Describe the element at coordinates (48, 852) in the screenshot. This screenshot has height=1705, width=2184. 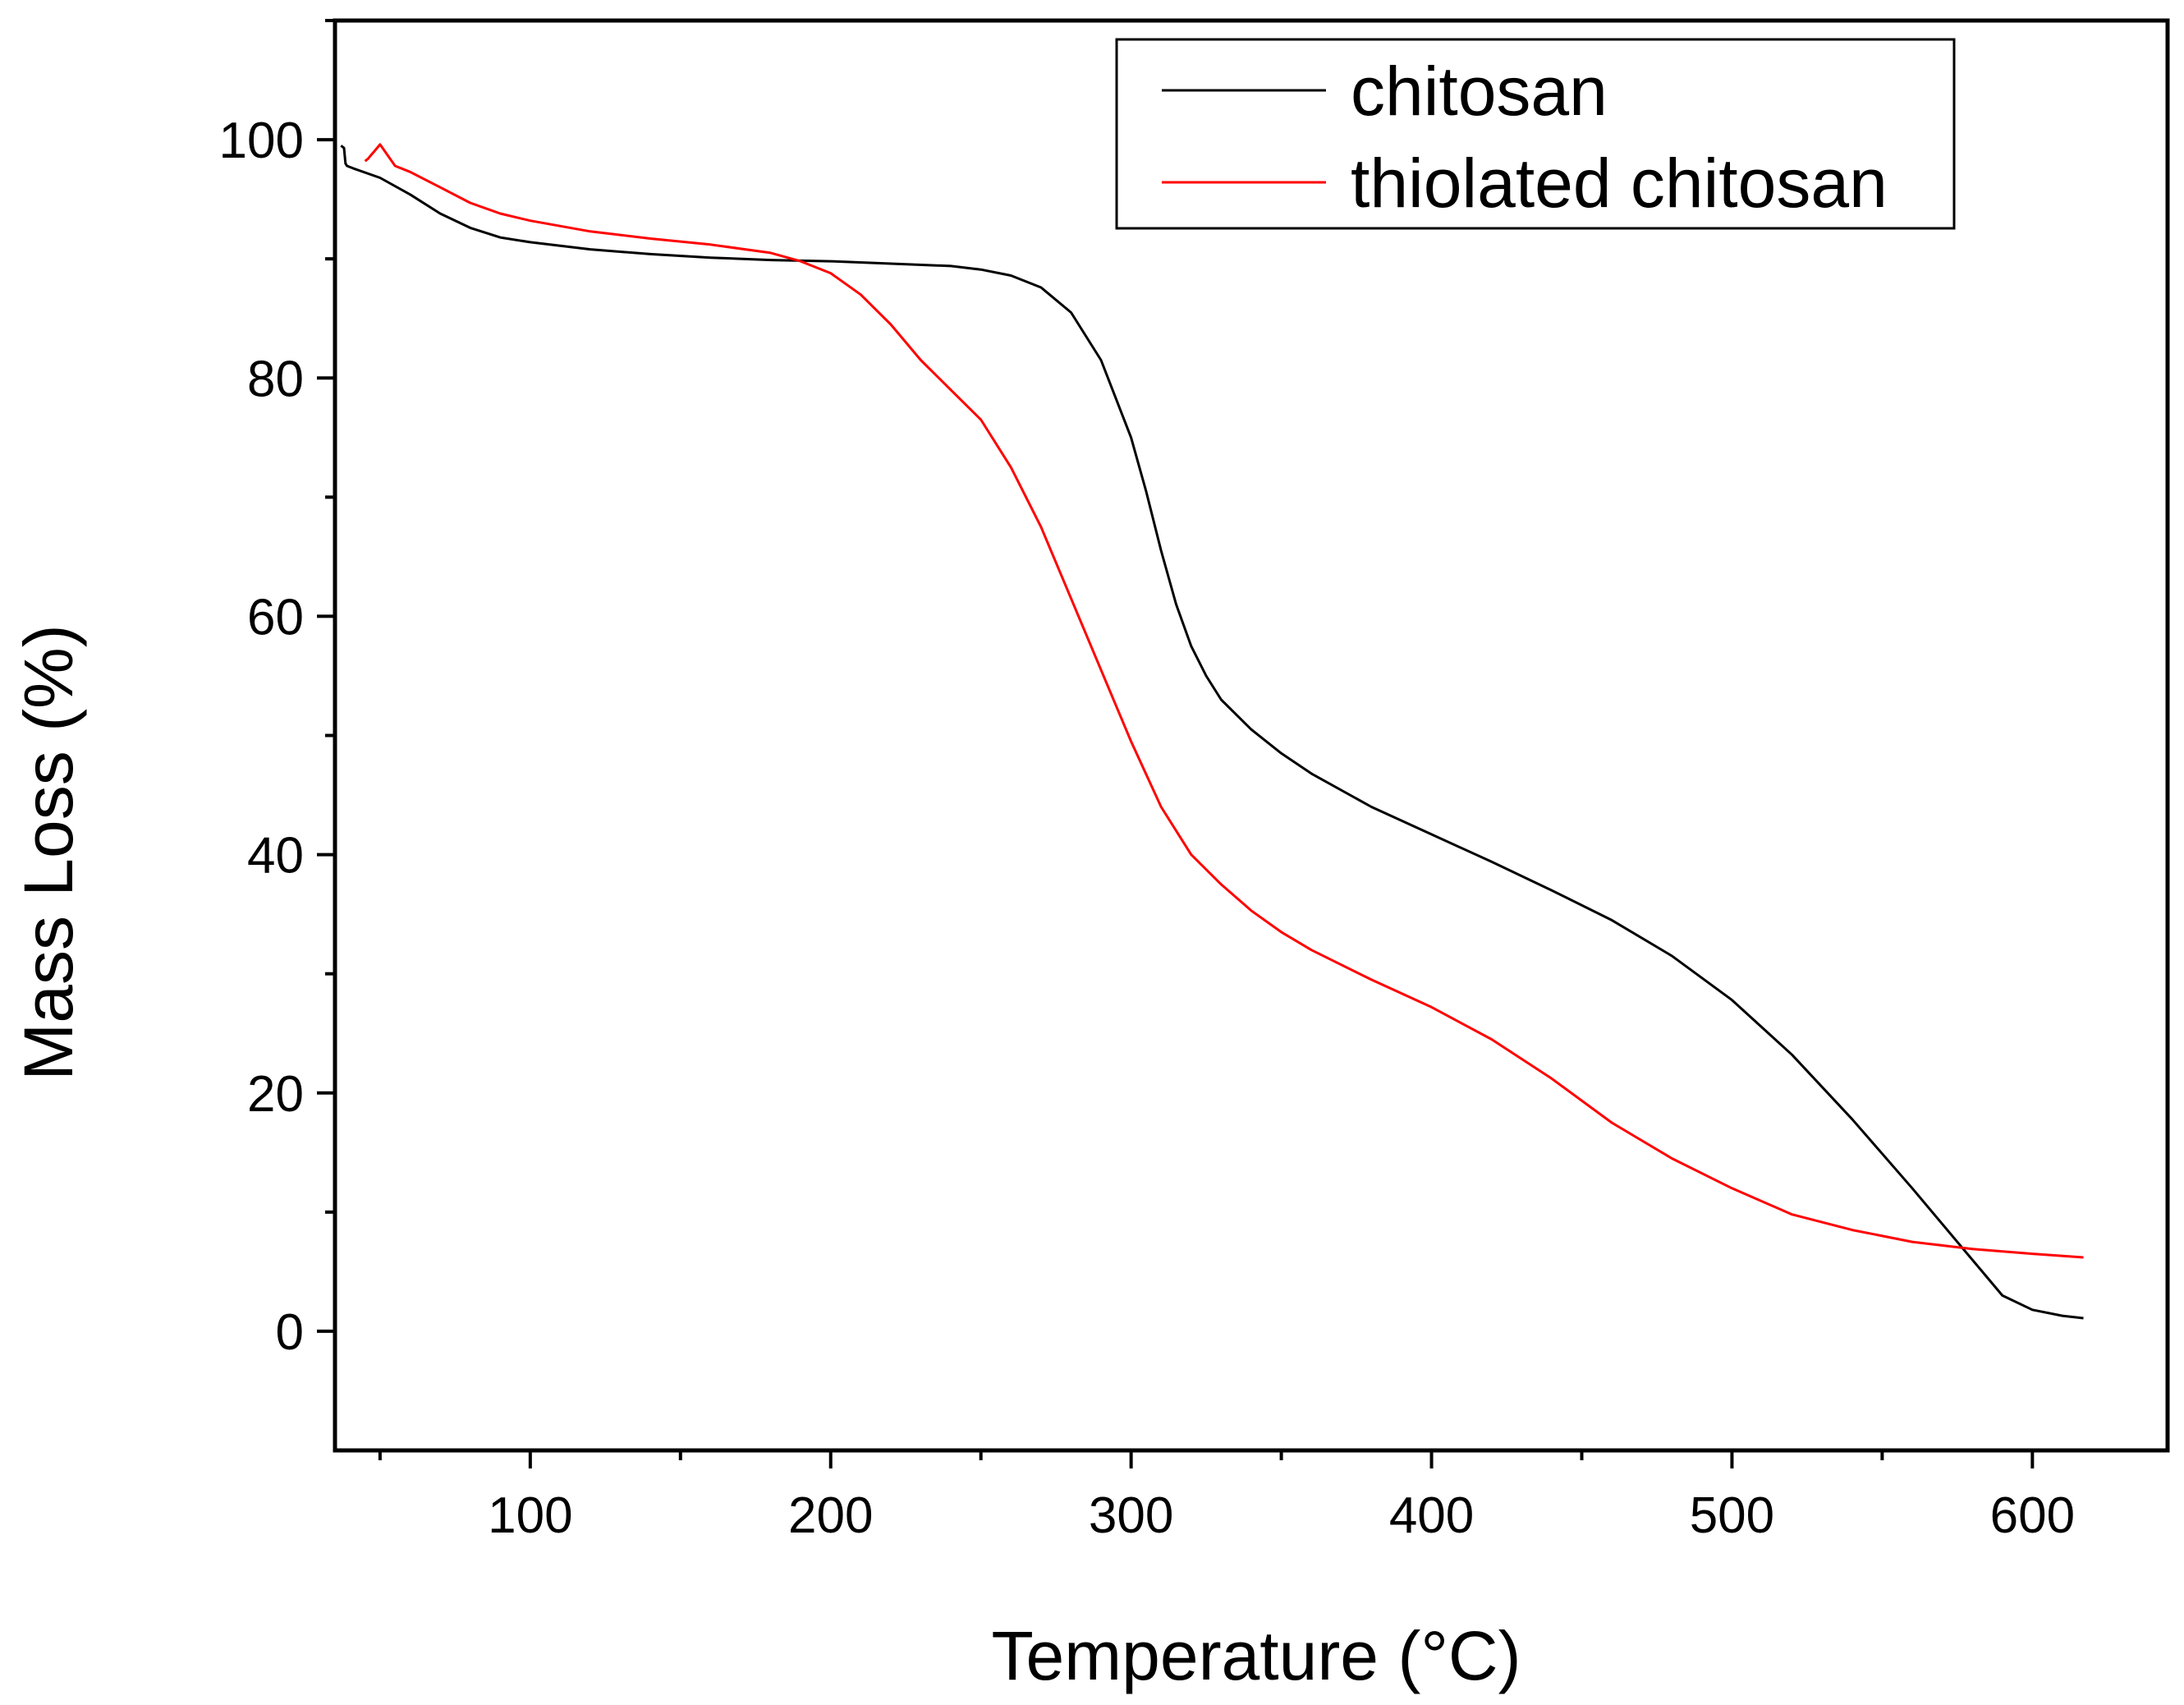
I see `y-axis-title: Mass Loss (%)` at that location.